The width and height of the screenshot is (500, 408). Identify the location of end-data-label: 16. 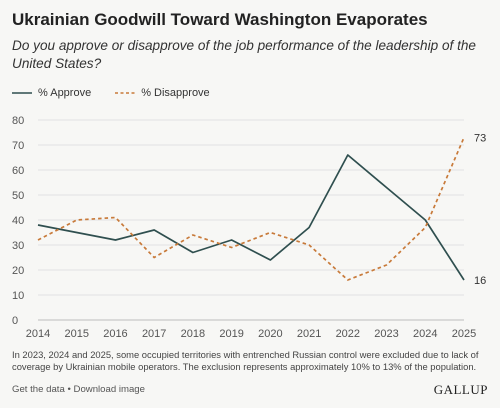
(480, 281).